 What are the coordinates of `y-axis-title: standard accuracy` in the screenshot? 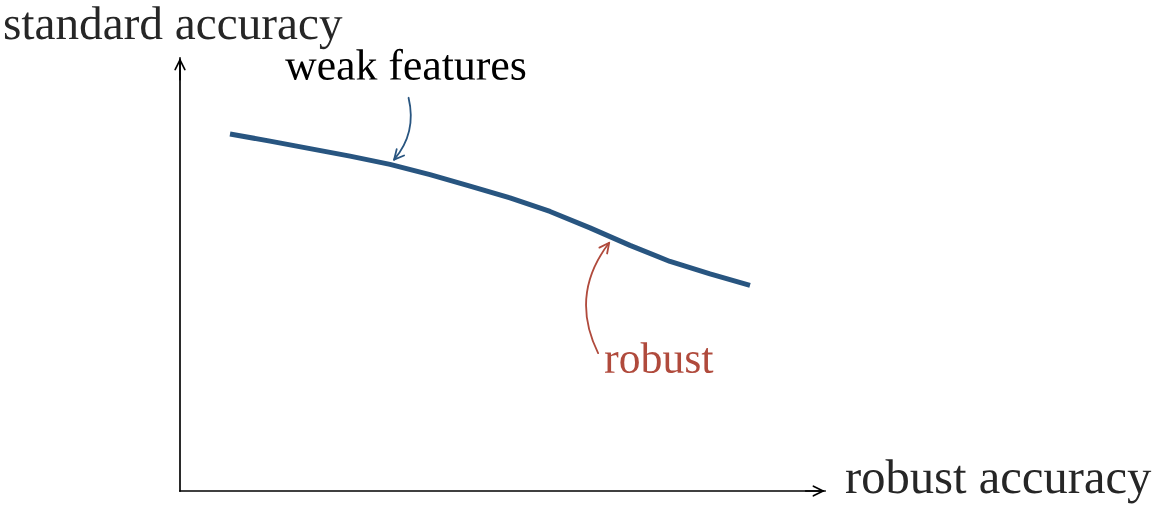 It's located at (173, 28).